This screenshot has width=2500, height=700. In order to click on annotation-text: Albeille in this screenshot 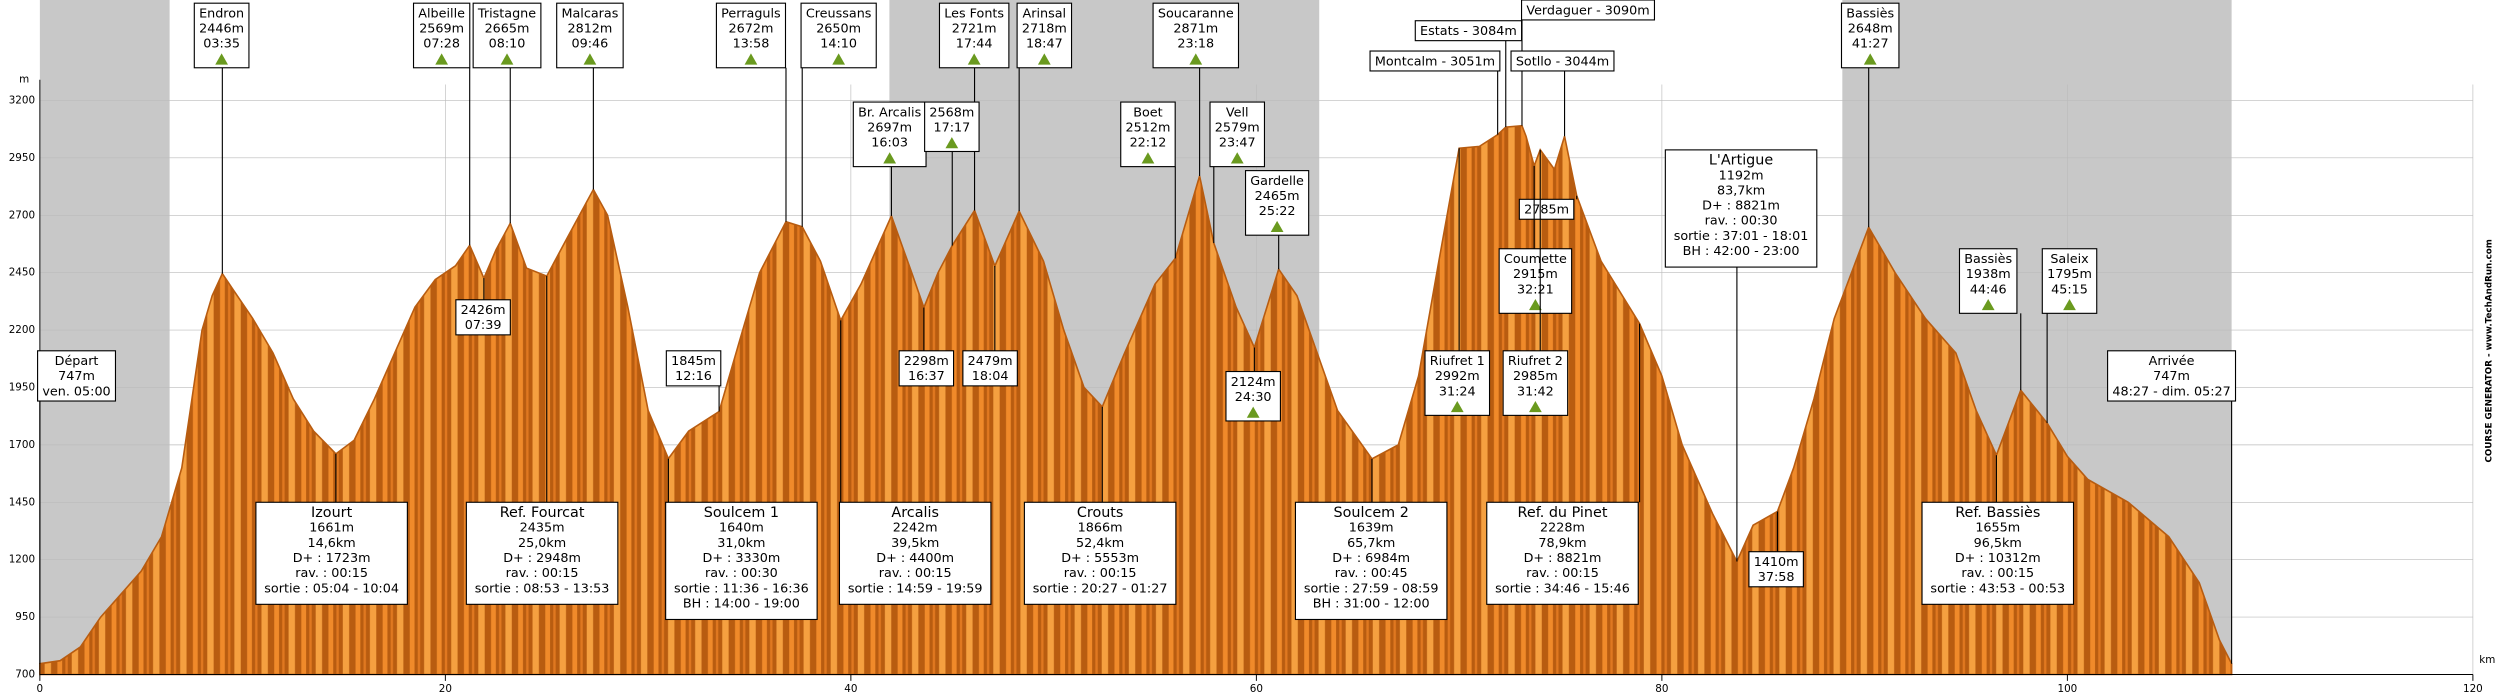, I will do `click(441, 13)`.